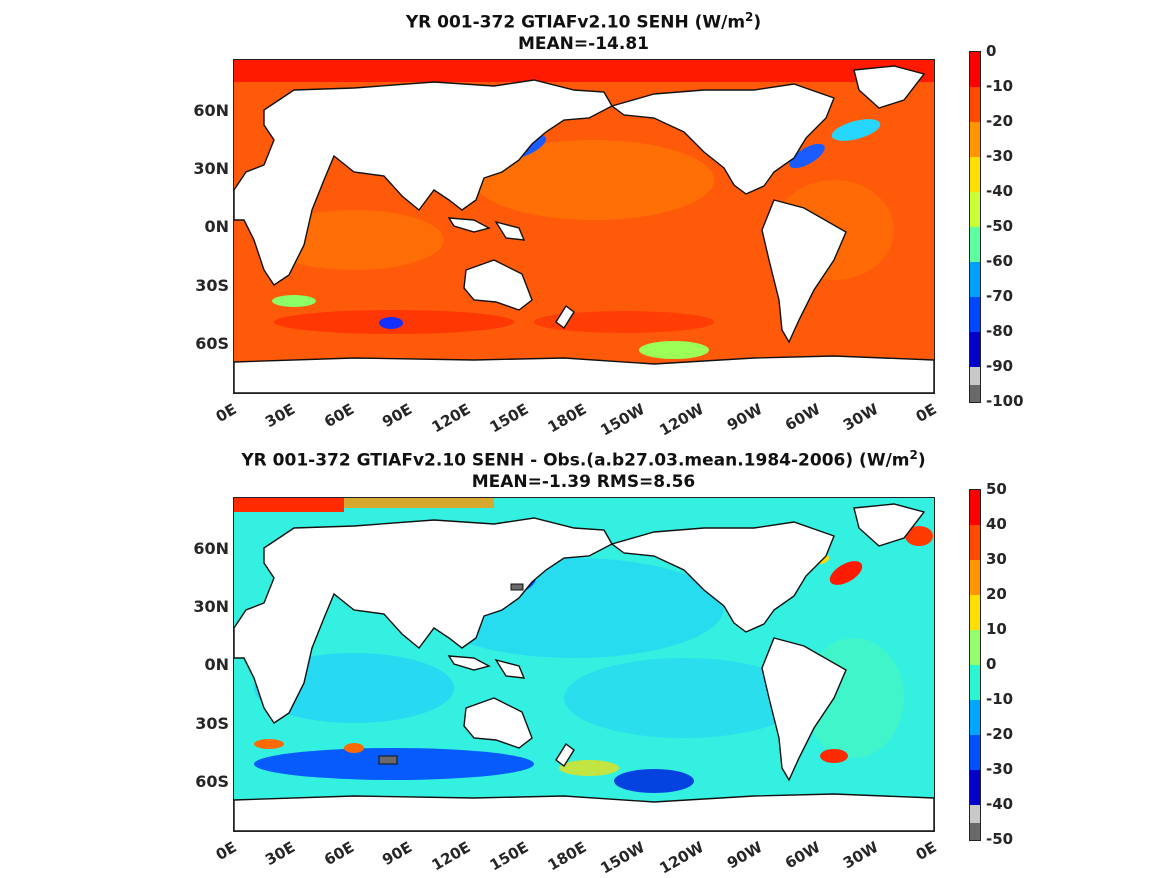  I want to click on panel1-ylabel-60n: 60N, so click(211, 110).